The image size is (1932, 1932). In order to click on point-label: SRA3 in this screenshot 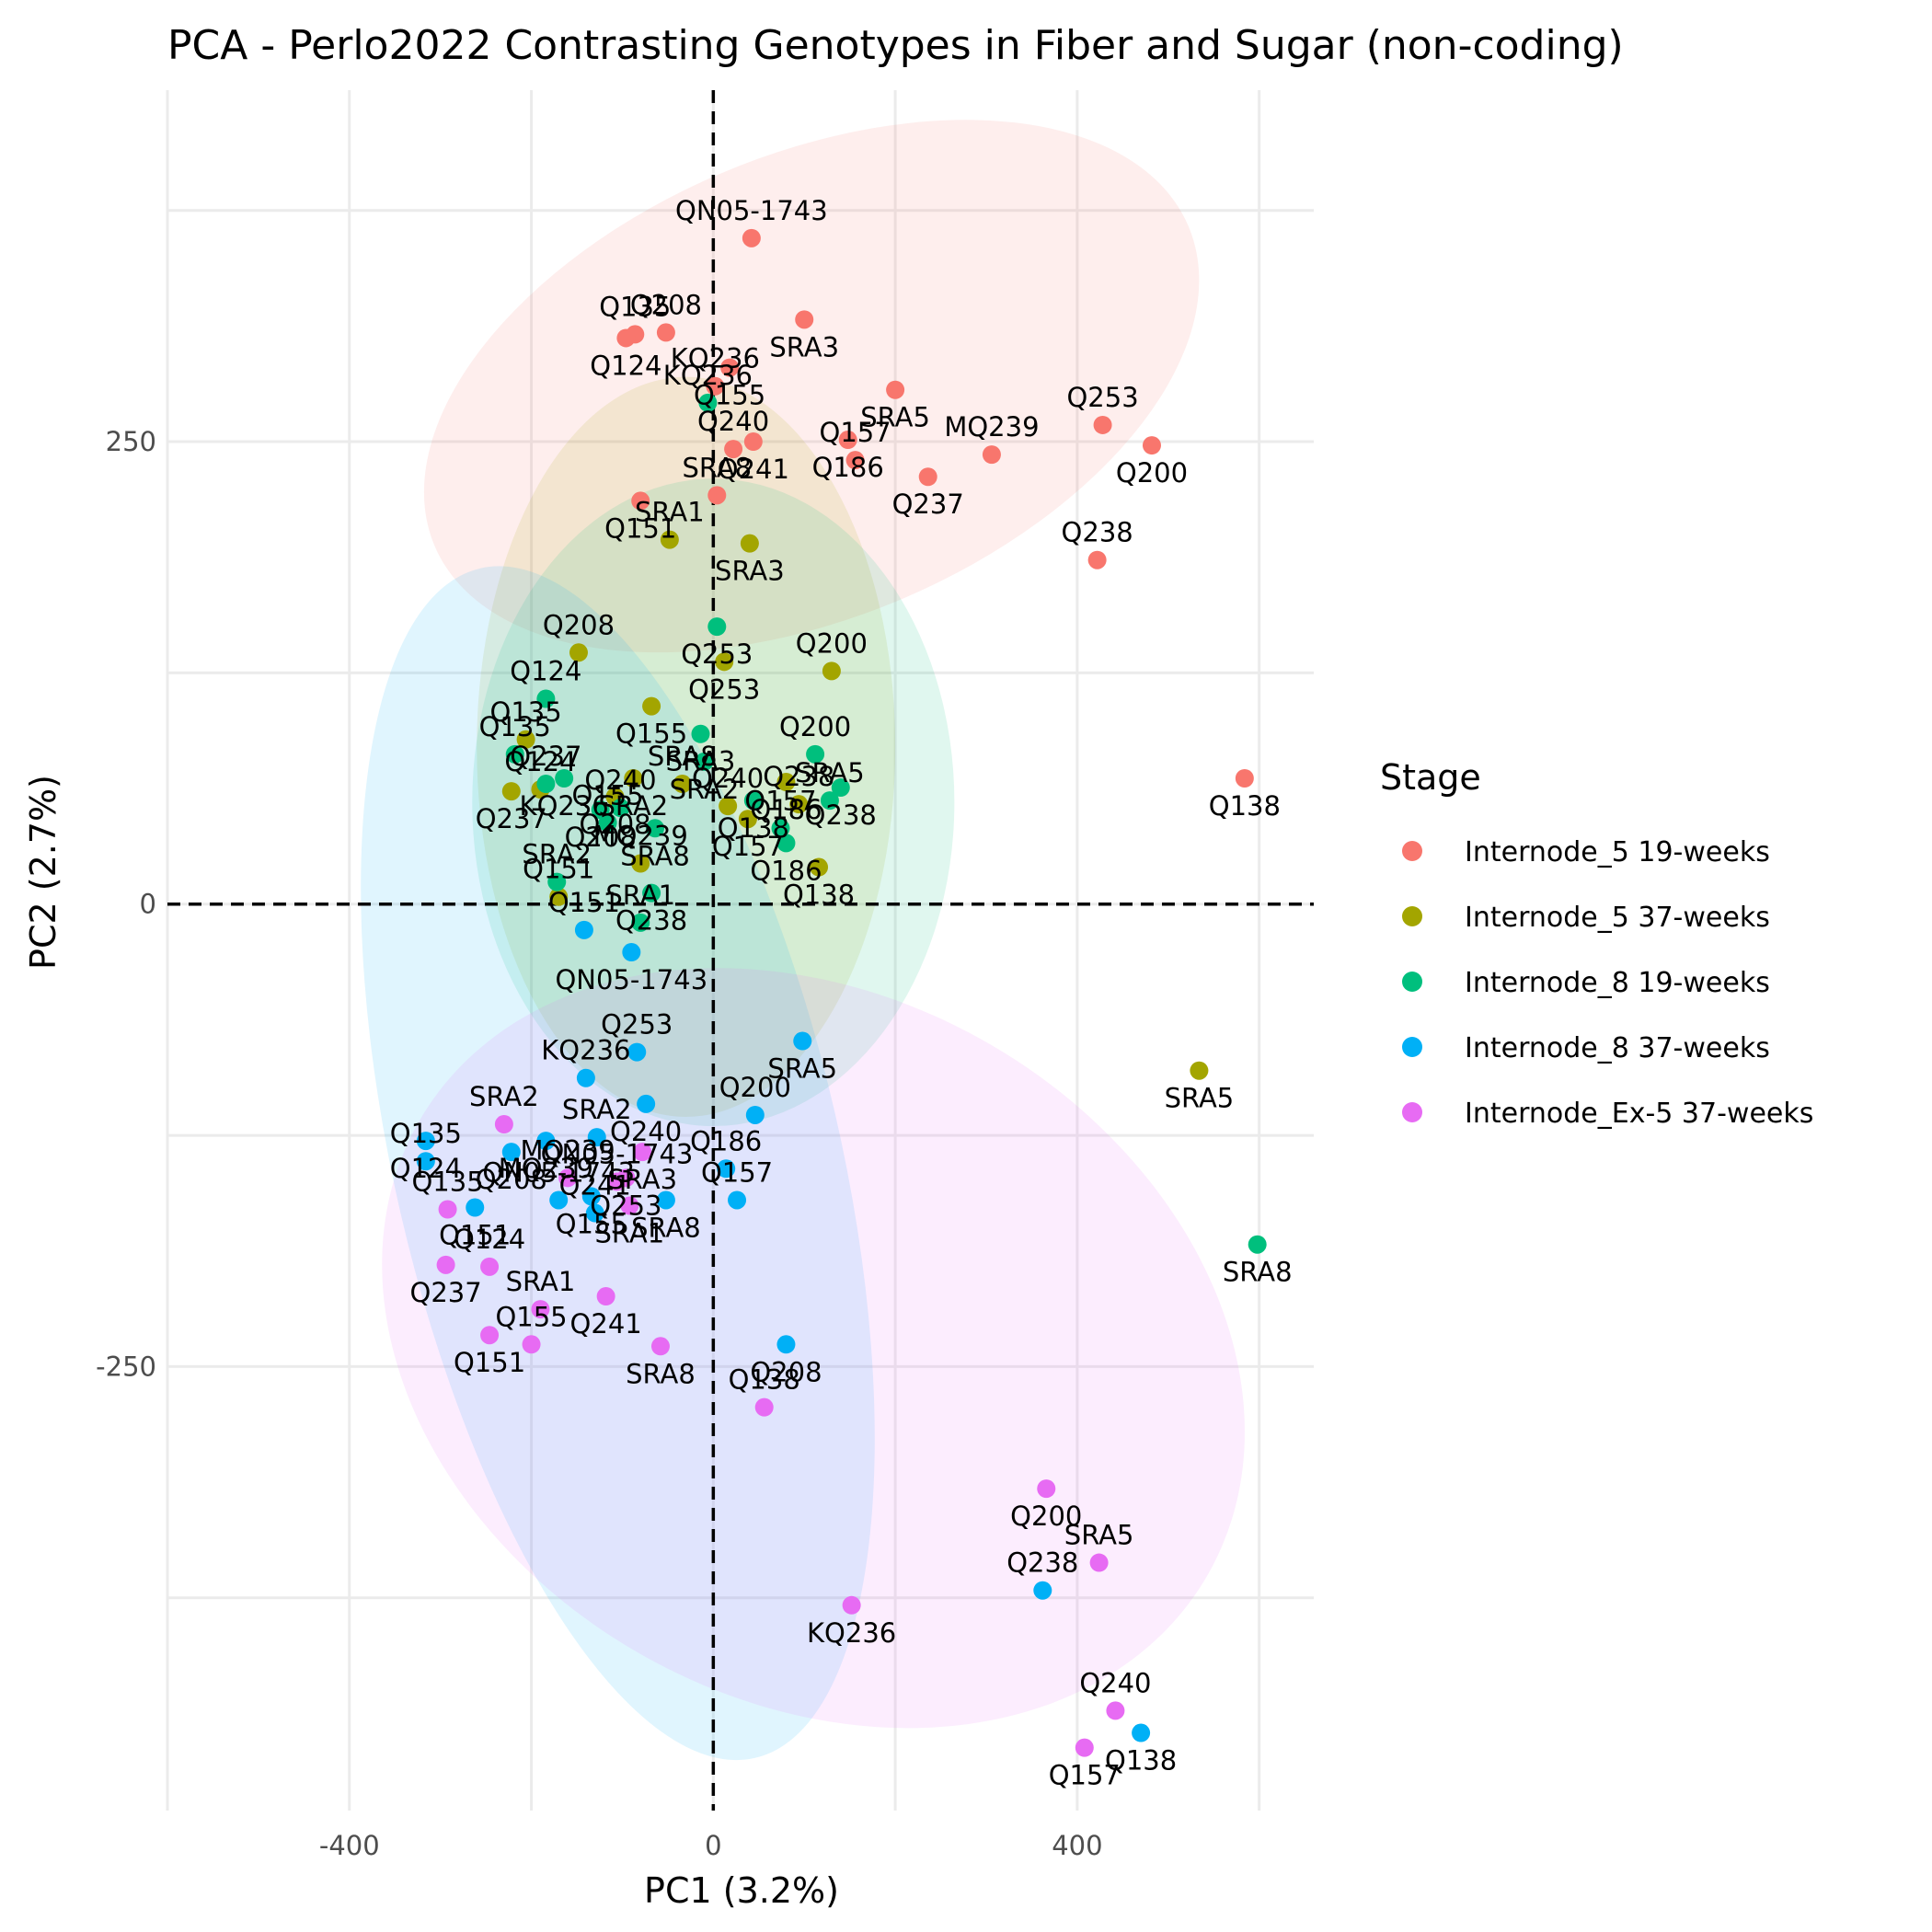, I will do `click(804, 346)`.